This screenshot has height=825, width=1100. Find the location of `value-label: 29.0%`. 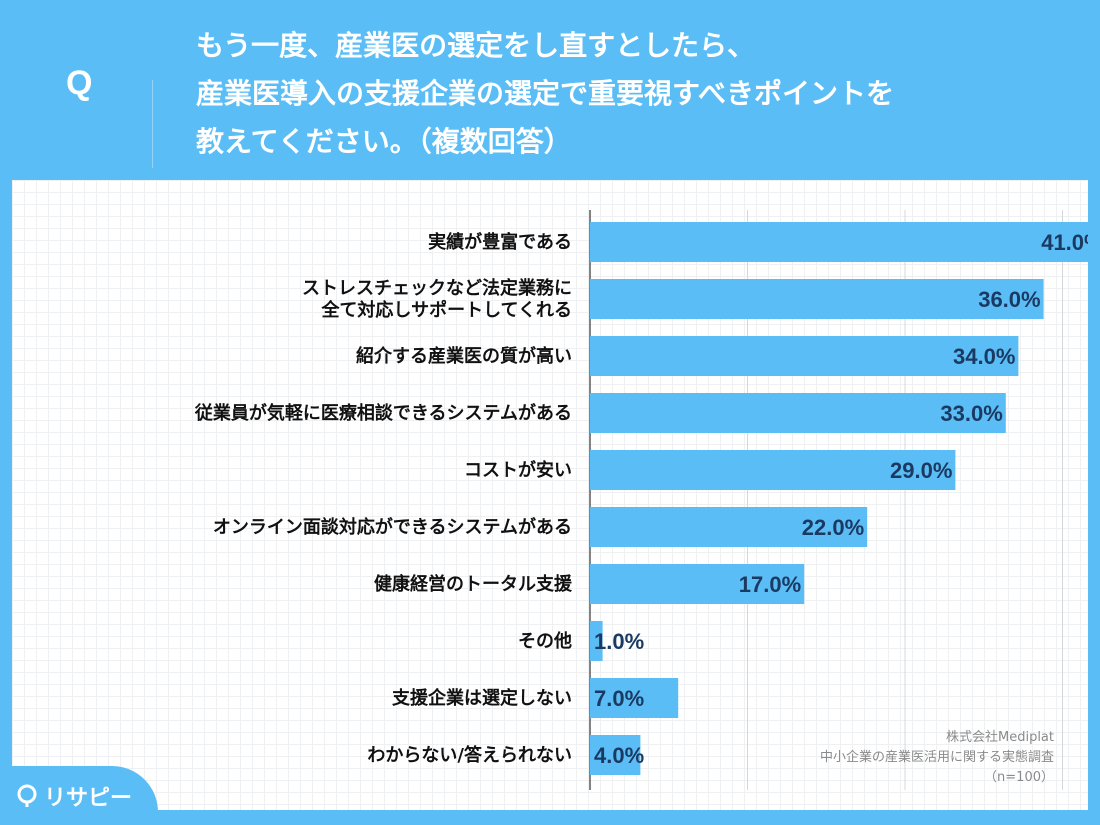

value-label: 29.0% is located at coordinates (921, 470).